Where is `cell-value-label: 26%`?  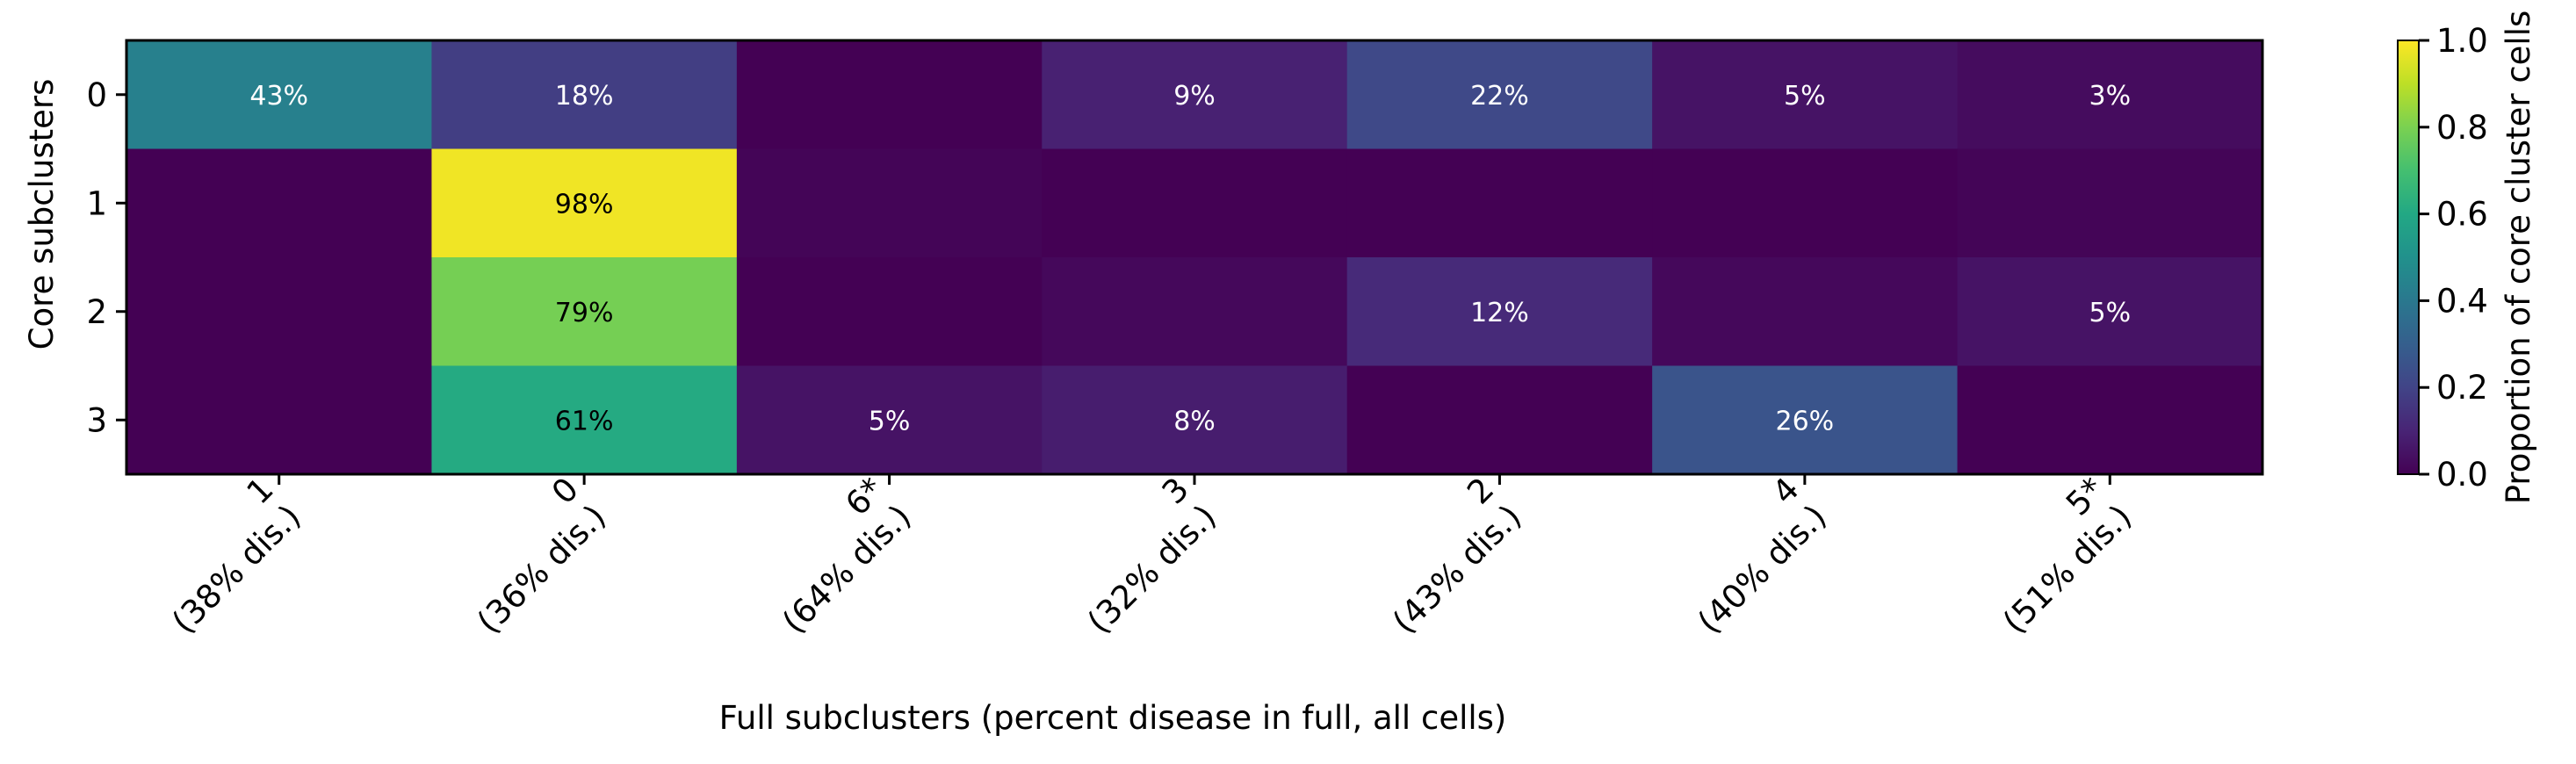
cell-value-label: 26% is located at coordinates (1805, 421).